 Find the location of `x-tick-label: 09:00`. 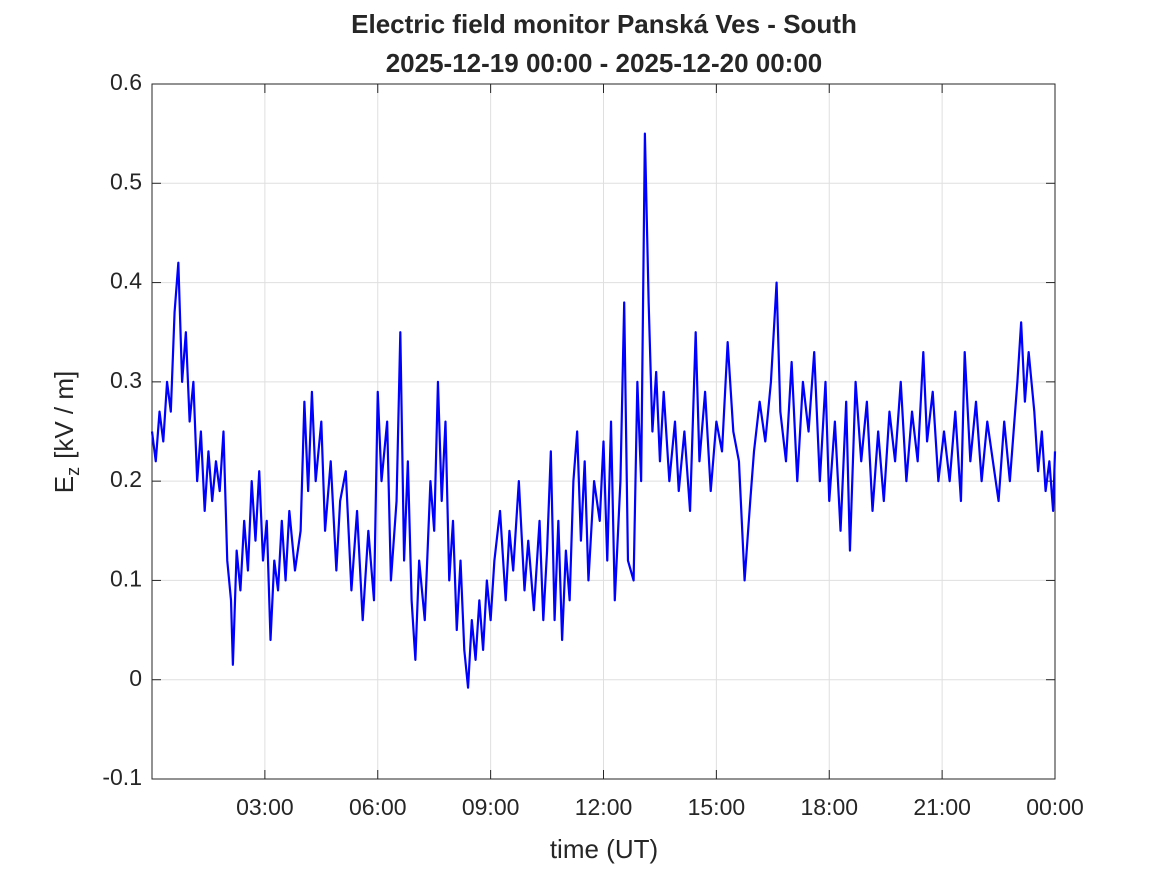

x-tick-label: 09:00 is located at coordinates (491, 807).